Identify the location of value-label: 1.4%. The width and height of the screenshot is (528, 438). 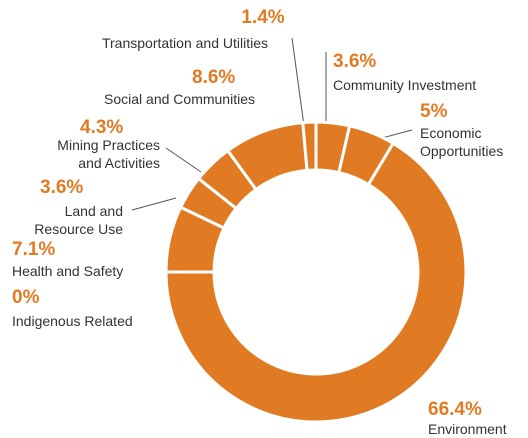
(262, 17).